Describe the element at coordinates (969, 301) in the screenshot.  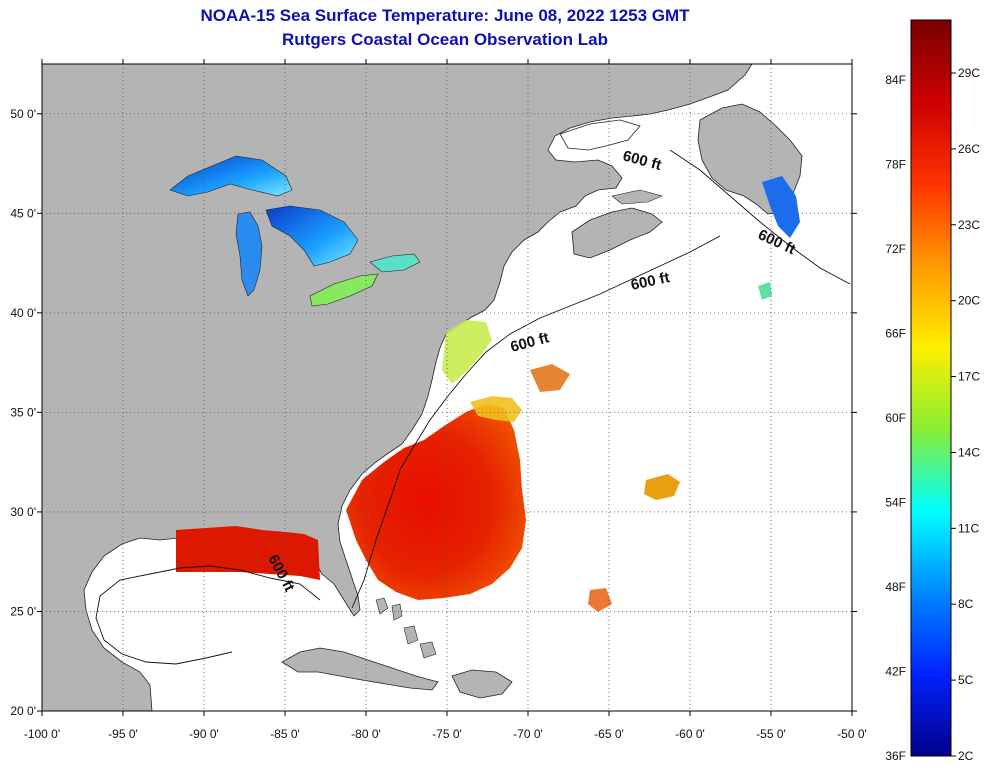
I see `celsius-label: 20C` at that location.